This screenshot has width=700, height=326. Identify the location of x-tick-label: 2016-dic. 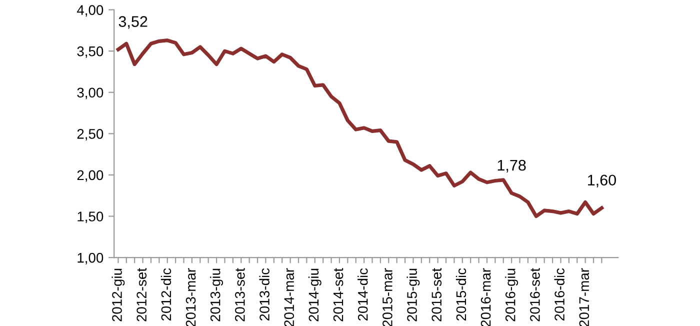
(559, 294).